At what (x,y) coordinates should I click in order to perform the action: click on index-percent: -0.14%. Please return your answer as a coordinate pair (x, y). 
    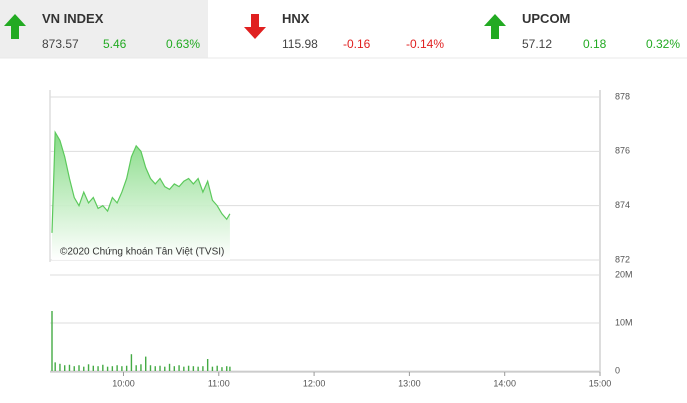
    Looking at the image, I should click on (425, 44).